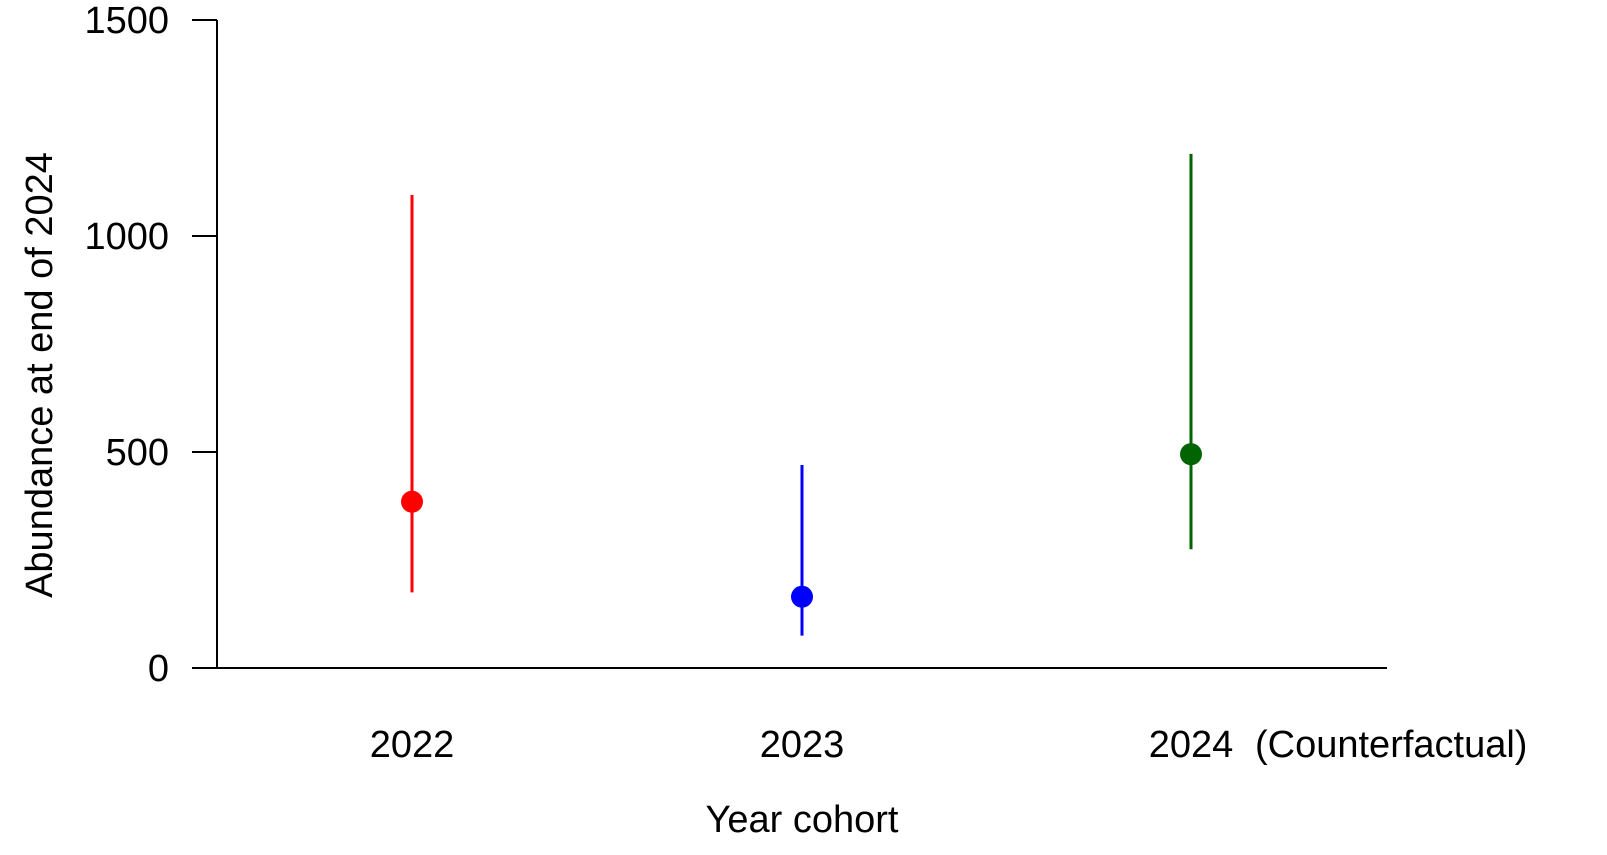 The height and width of the screenshot is (855, 1607). What do you see at coordinates (1191, 454) in the screenshot?
I see `point-2024` at bounding box center [1191, 454].